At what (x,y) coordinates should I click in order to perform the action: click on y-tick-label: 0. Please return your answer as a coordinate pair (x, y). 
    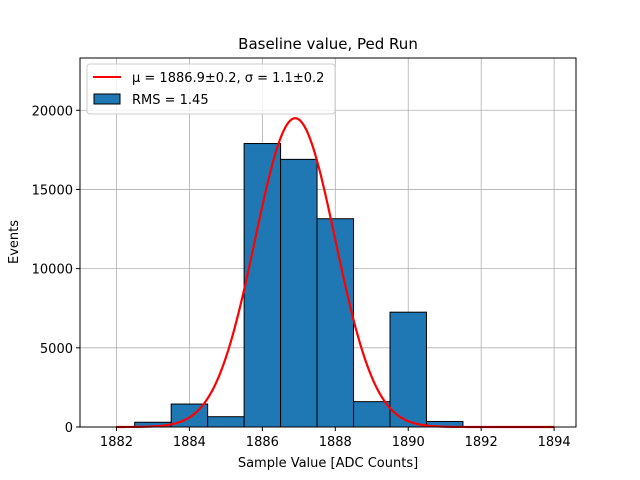
    Looking at the image, I should click on (69, 428).